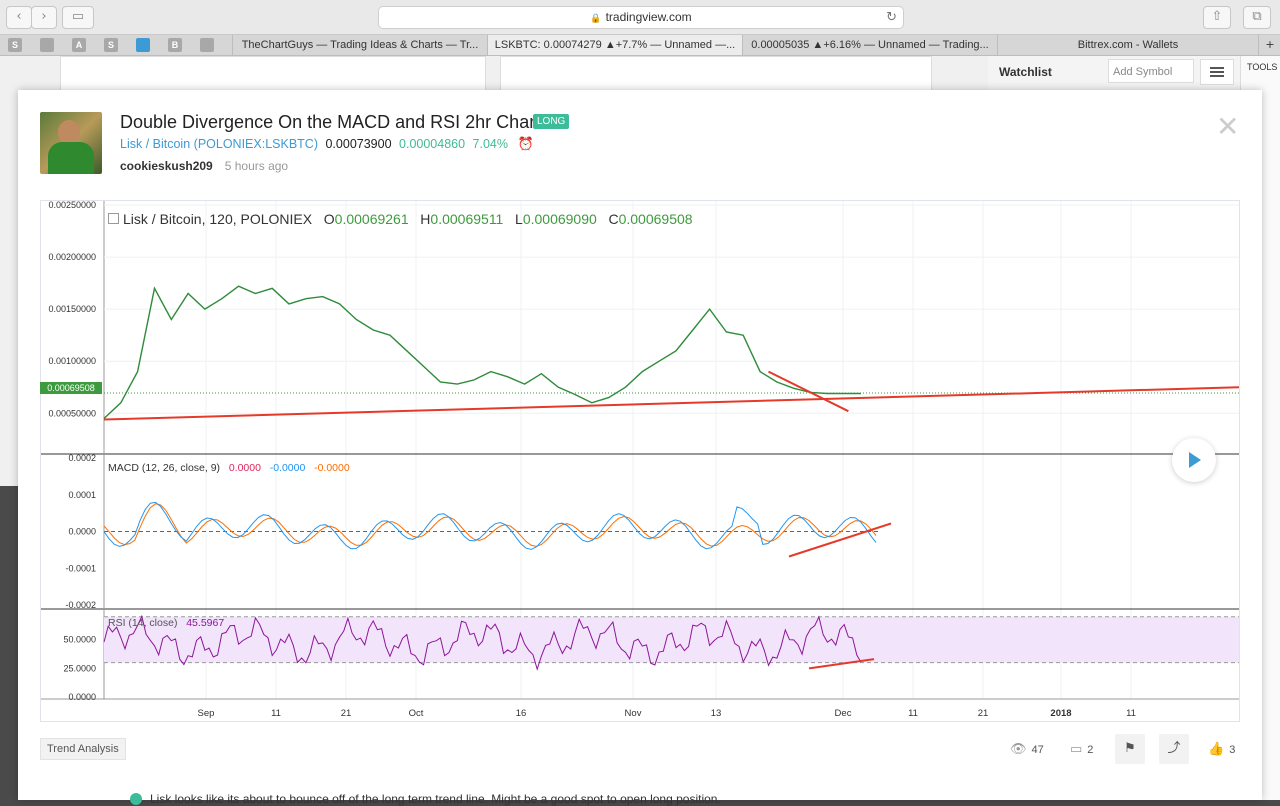 The height and width of the screenshot is (806, 1280). What do you see at coordinates (1127, 45) in the screenshot?
I see `tab-bittrex: Bittrex.com - Wallets` at bounding box center [1127, 45].